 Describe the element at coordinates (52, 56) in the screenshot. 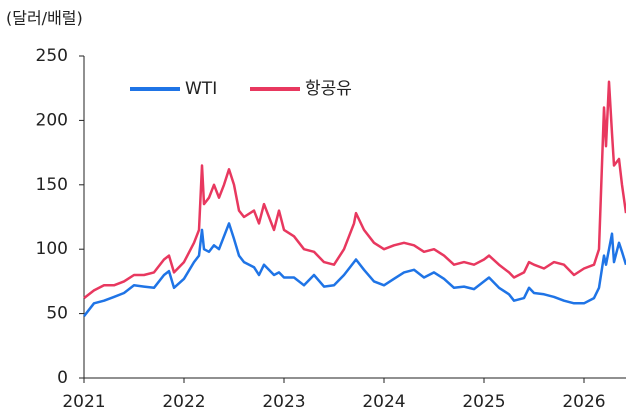

I see `y-tick-label: 250` at that location.